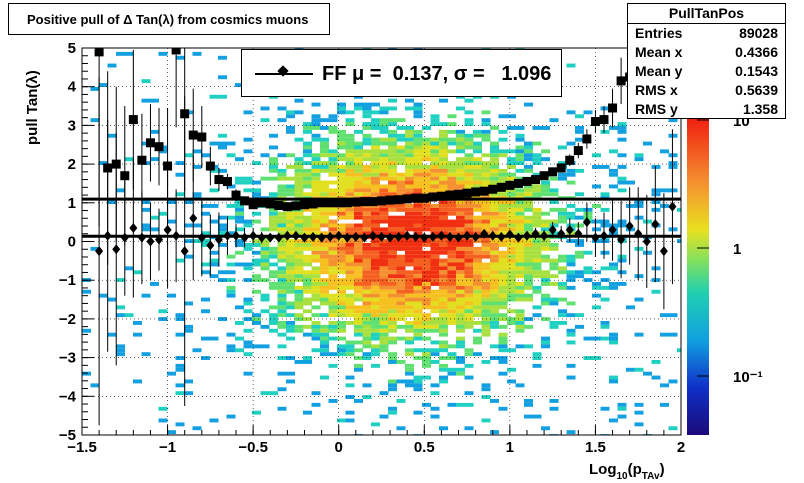  I want to click on z-tick-label: 10⁻¹, so click(748, 377).